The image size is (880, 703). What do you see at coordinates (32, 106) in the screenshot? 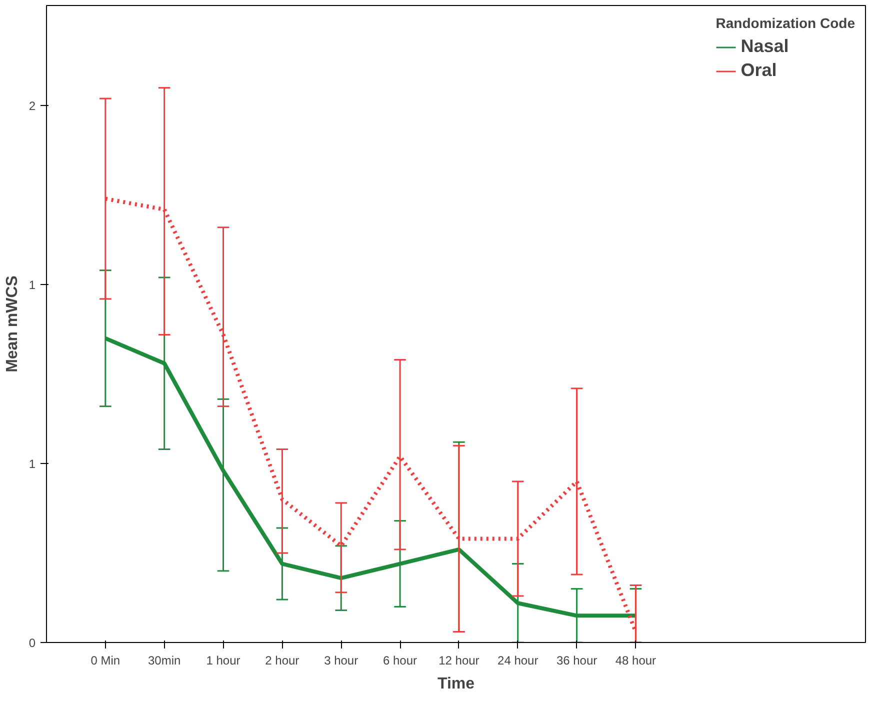
I see `y-tick-label: 2` at bounding box center [32, 106].